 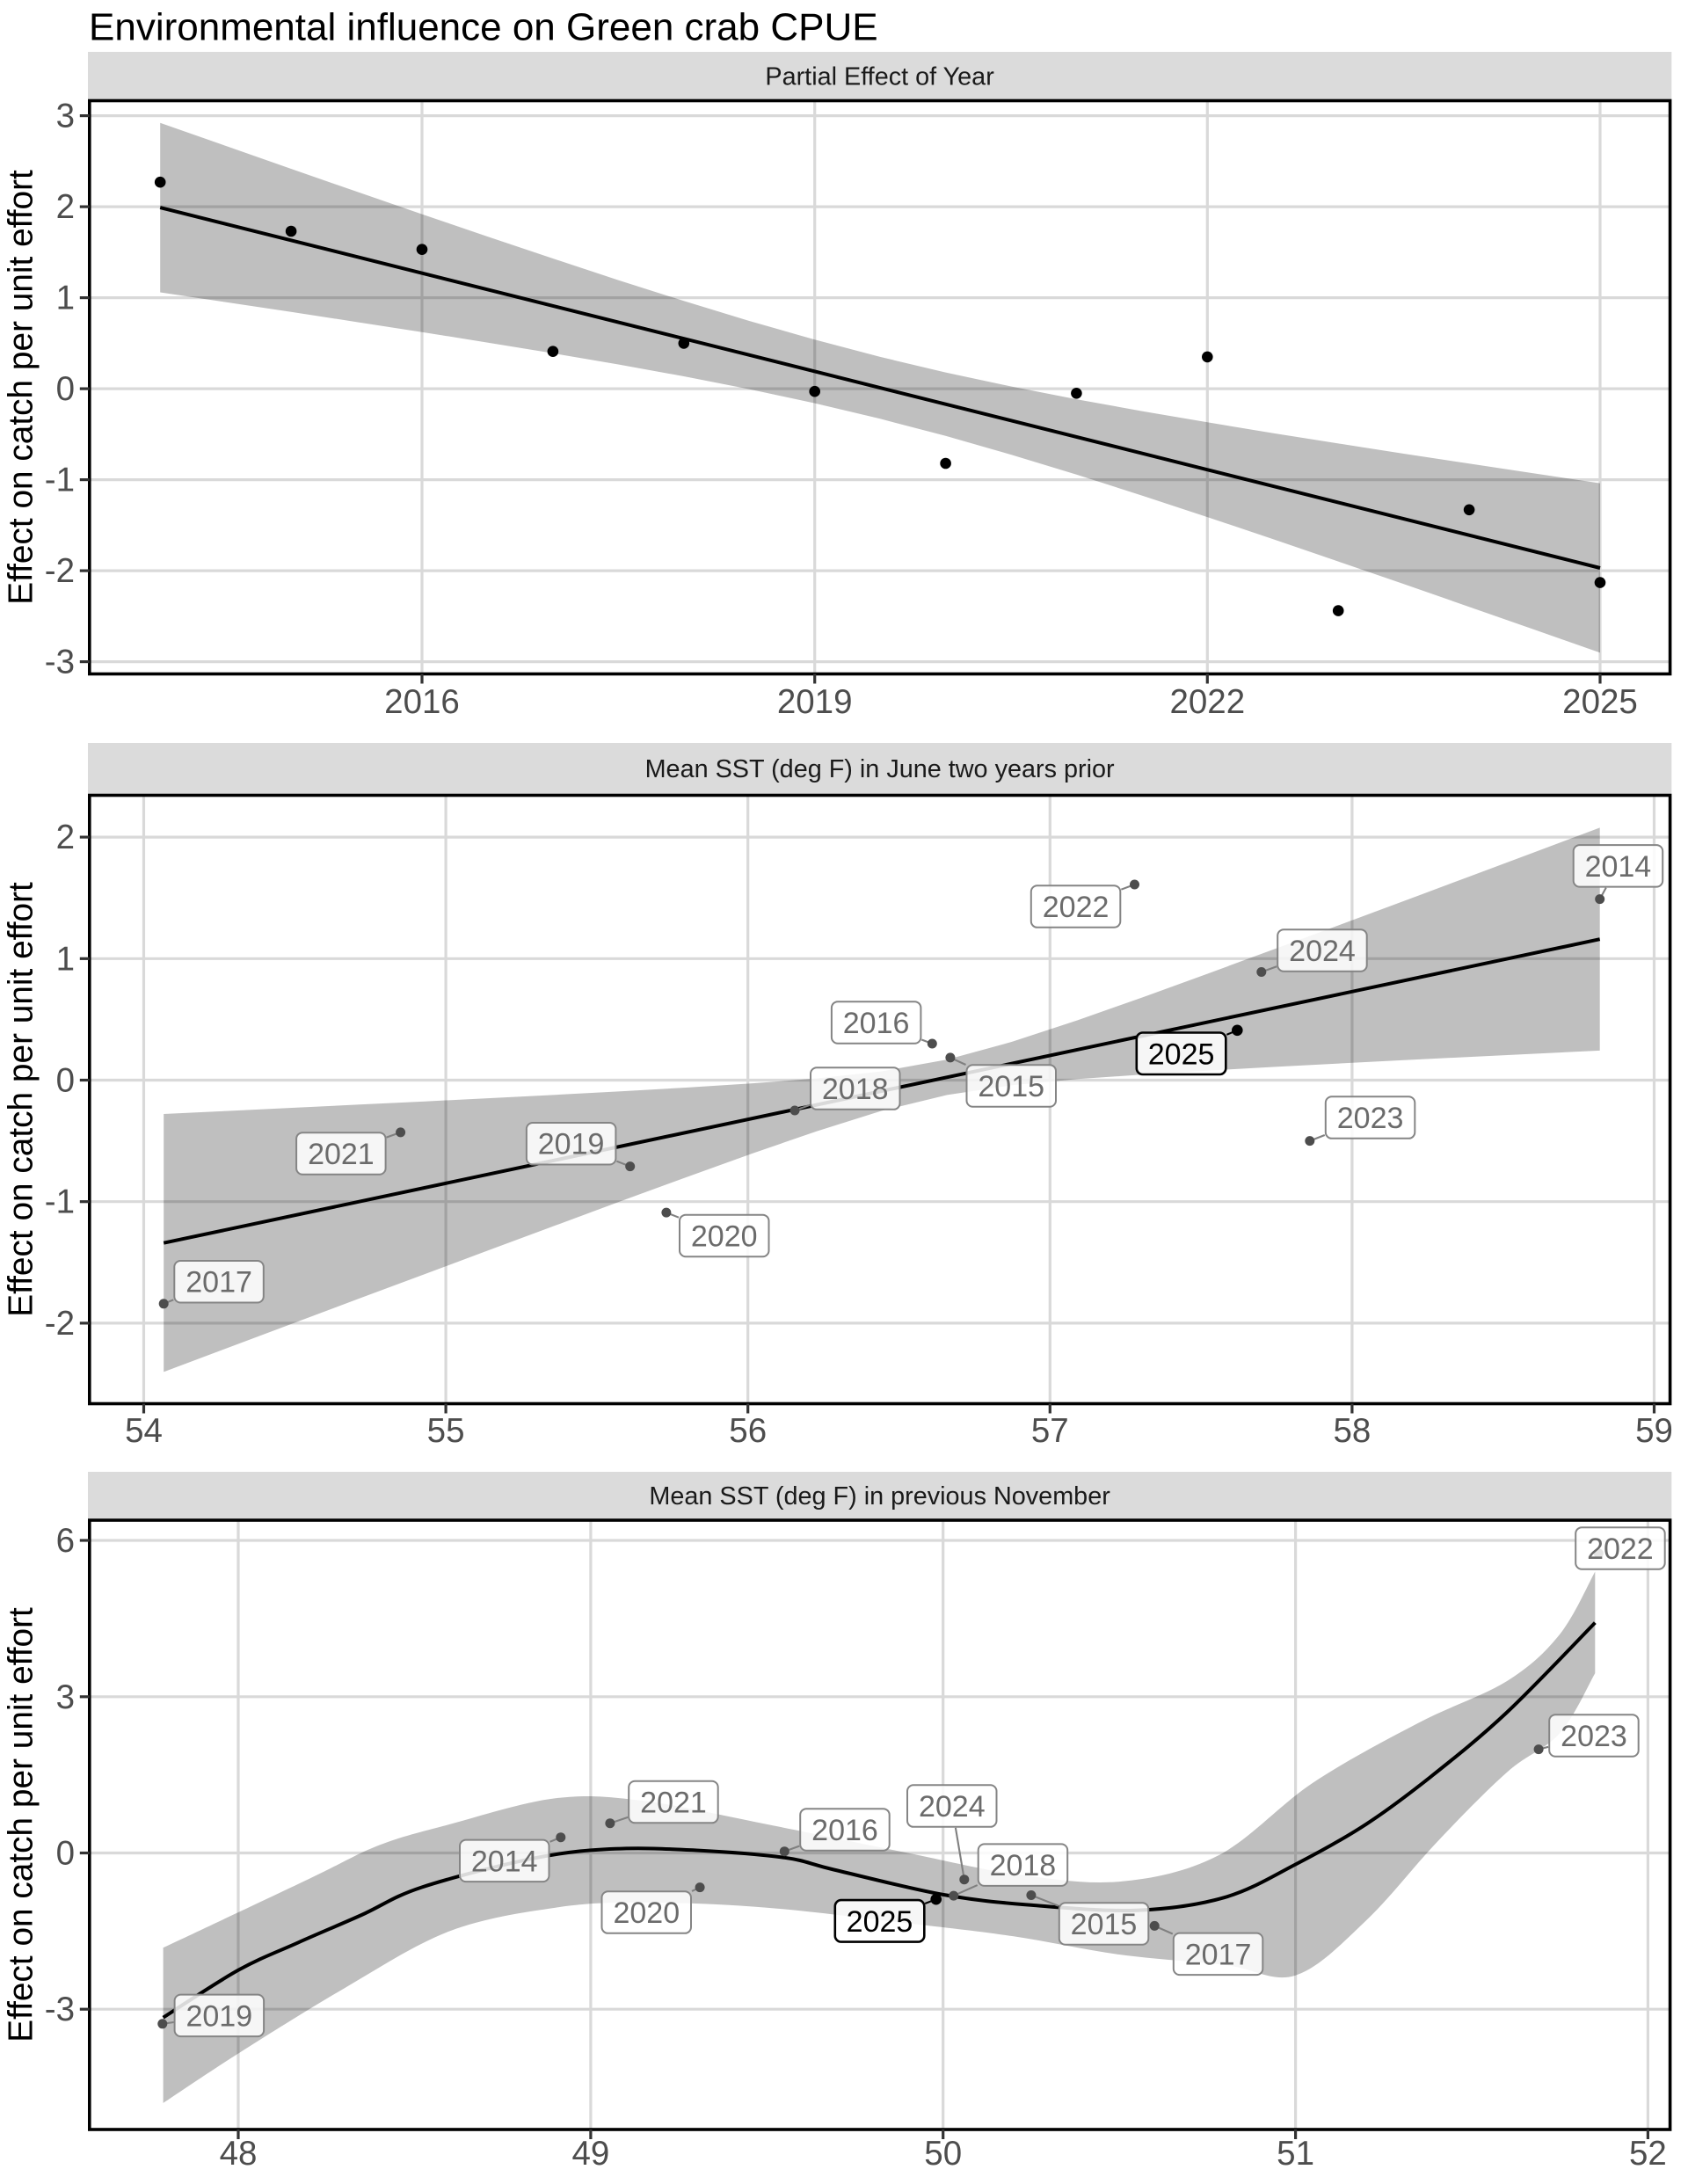 I want to click on svg-text: 55, so click(x=446, y=1431).